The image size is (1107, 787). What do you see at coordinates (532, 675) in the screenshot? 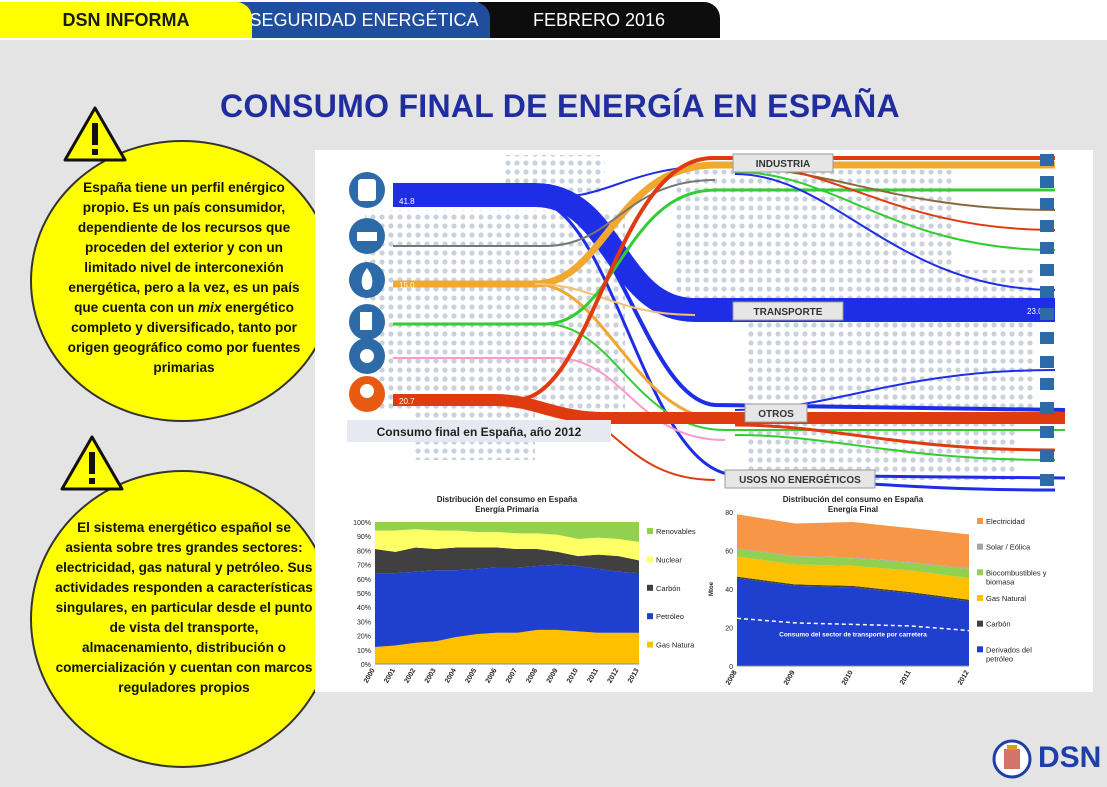
I see `x-tick-label: 2008` at bounding box center [532, 675].